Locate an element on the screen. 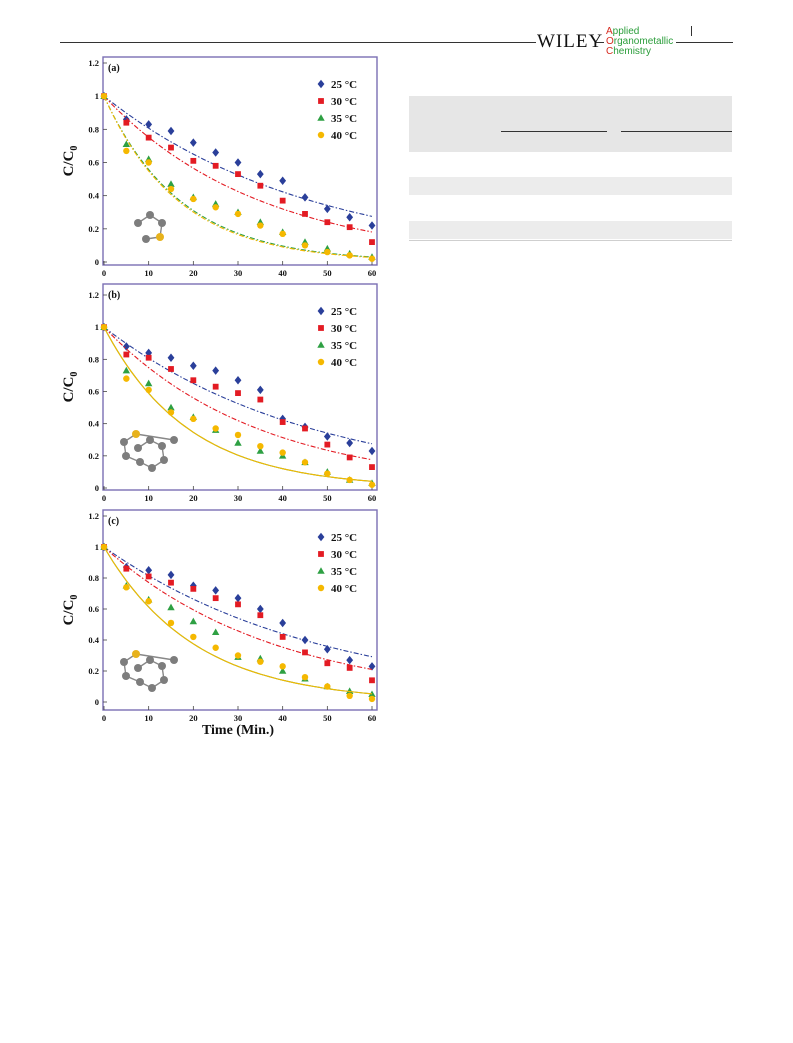 This screenshot has height=1043, width=793. header-tick is located at coordinates (691, 31).